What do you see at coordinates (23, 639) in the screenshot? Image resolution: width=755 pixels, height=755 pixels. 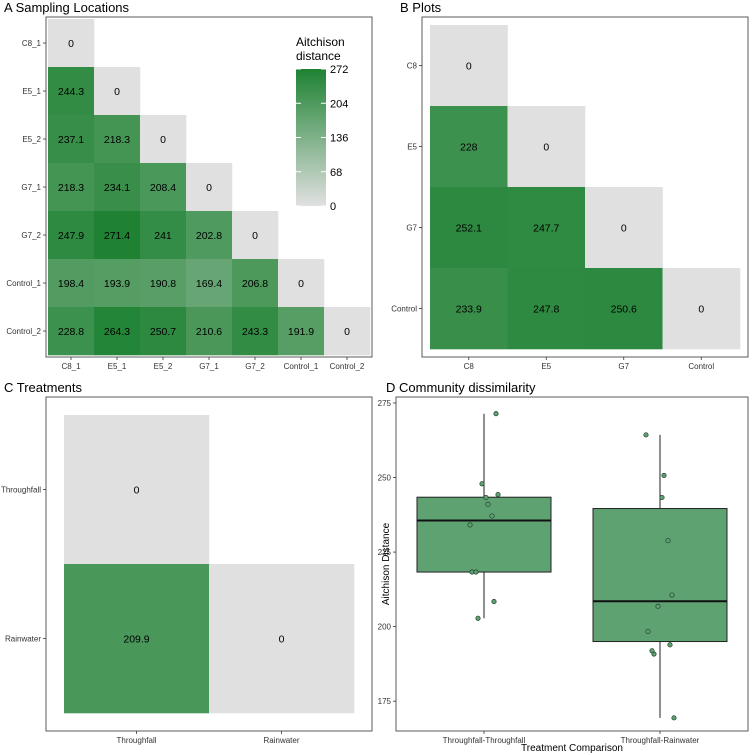 I see `y-tick-label-rainwater: Rainwater` at bounding box center [23, 639].